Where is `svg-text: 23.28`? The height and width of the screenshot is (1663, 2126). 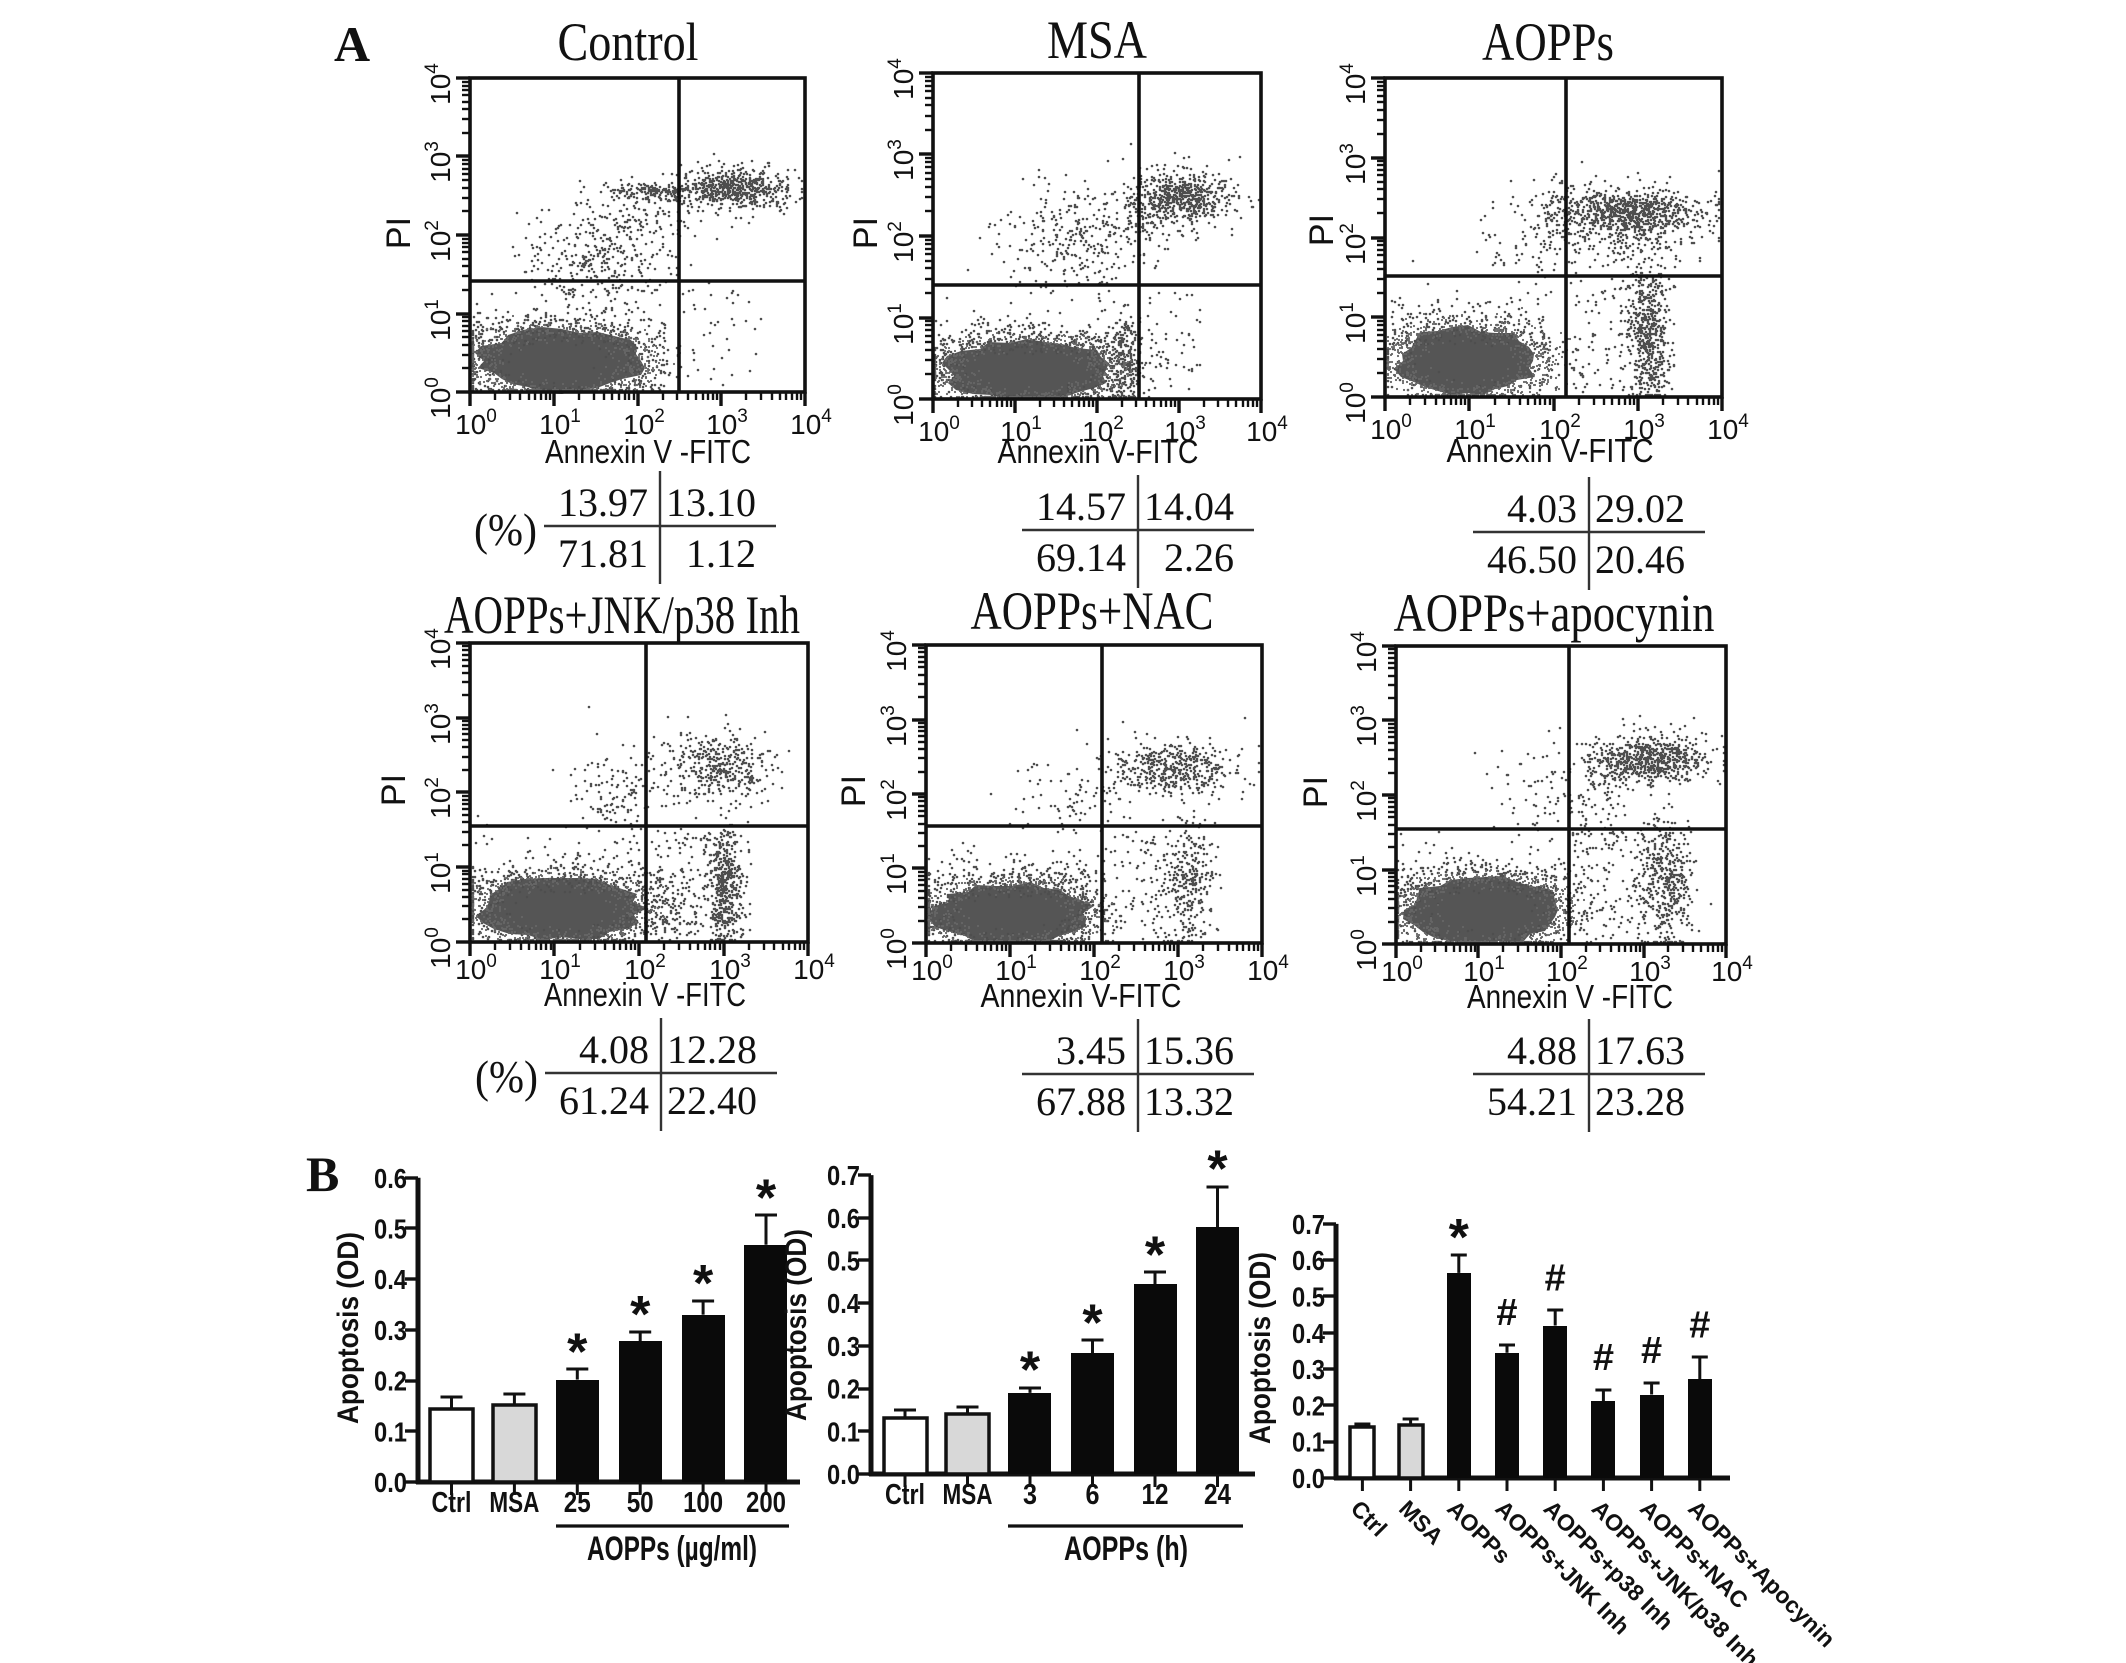
svg-text: 23.28 is located at coordinates (1640, 1101).